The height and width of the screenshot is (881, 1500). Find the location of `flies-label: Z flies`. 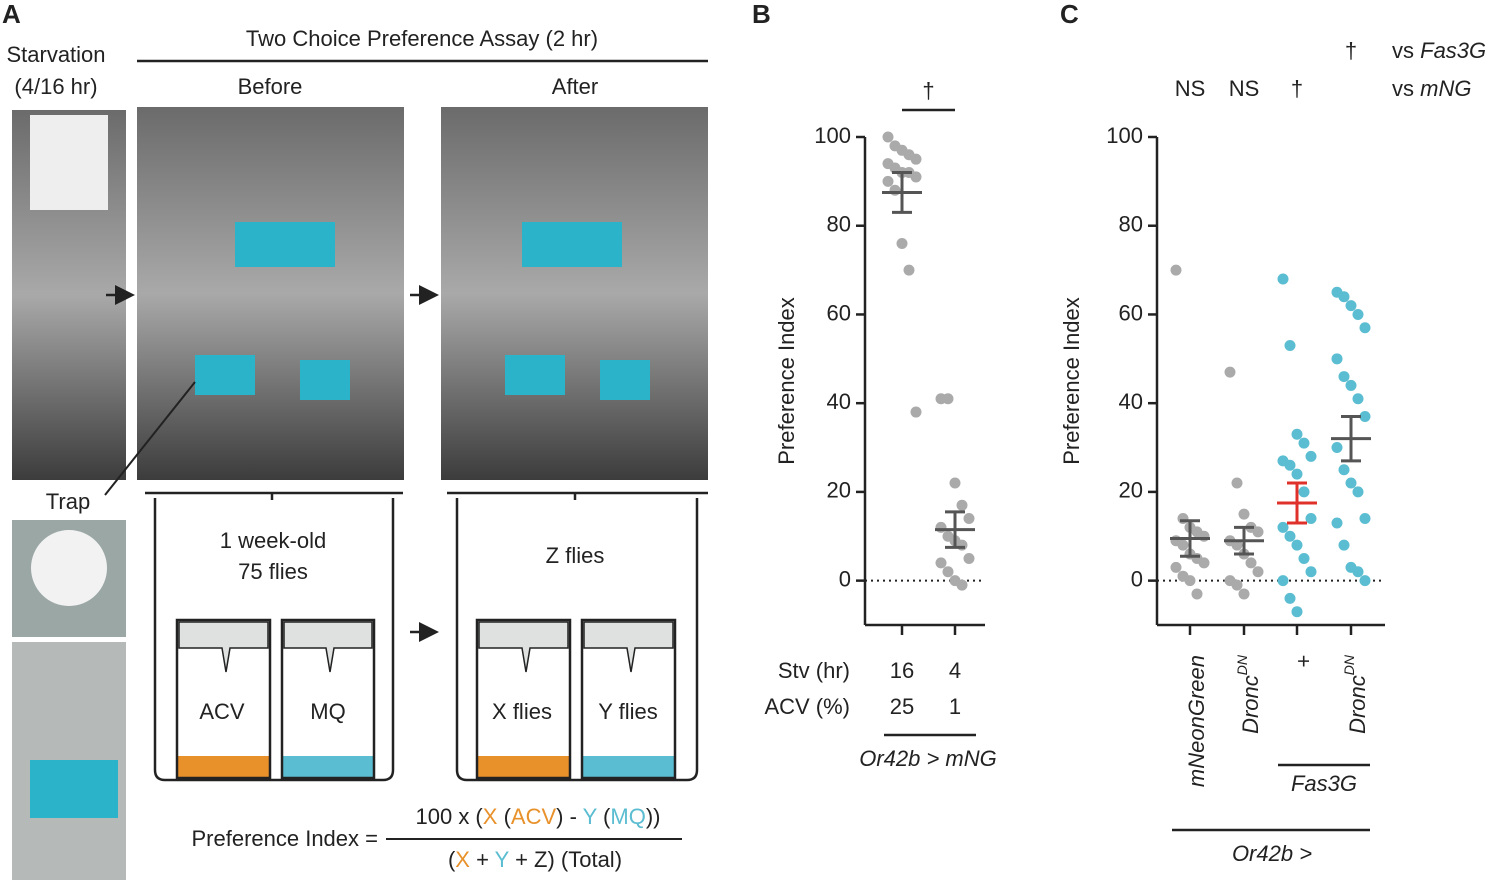

flies-label: Z flies is located at coordinates (575, 555).